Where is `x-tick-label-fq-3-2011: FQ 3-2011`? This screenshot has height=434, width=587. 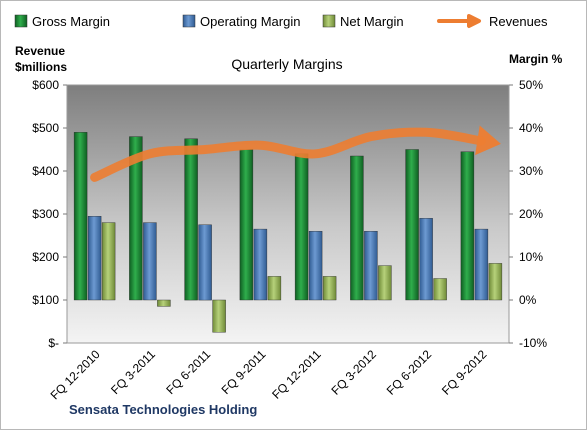
x-tick-label-fq-3-2011: FQ 3-2011 is located at coordinates (133, 372).